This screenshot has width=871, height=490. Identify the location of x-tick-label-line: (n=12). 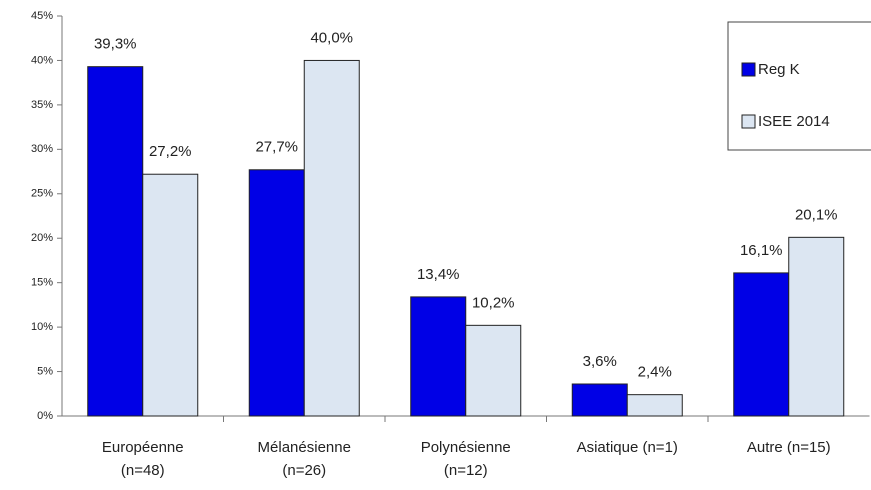
(466, 470).